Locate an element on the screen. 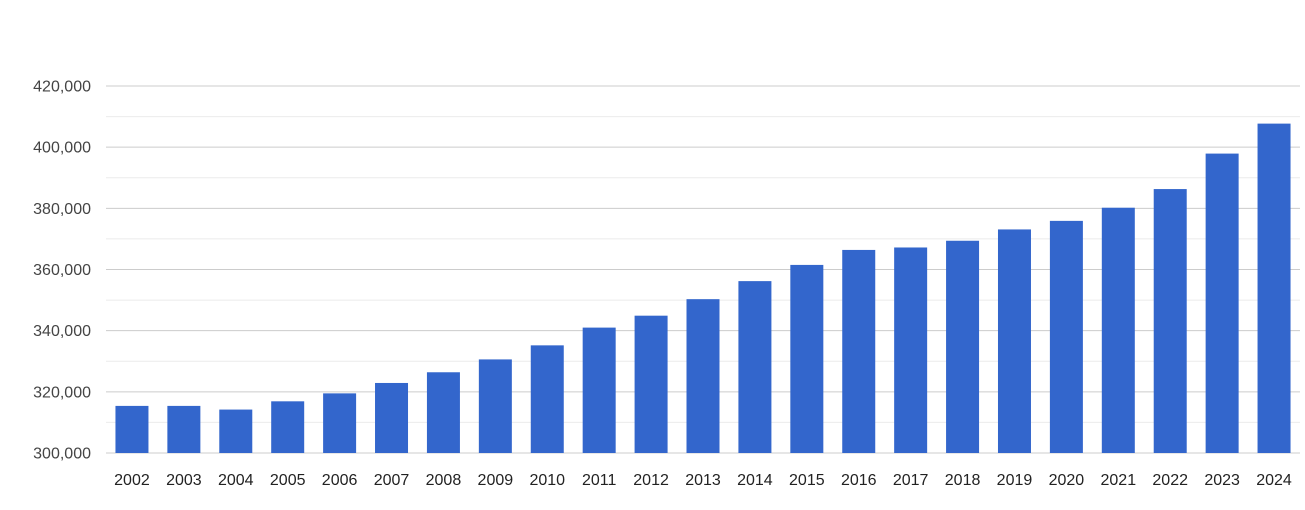 The width and height of the screenshot is (1305, 510). bar-2020 is located at coordinates (1066, 336).